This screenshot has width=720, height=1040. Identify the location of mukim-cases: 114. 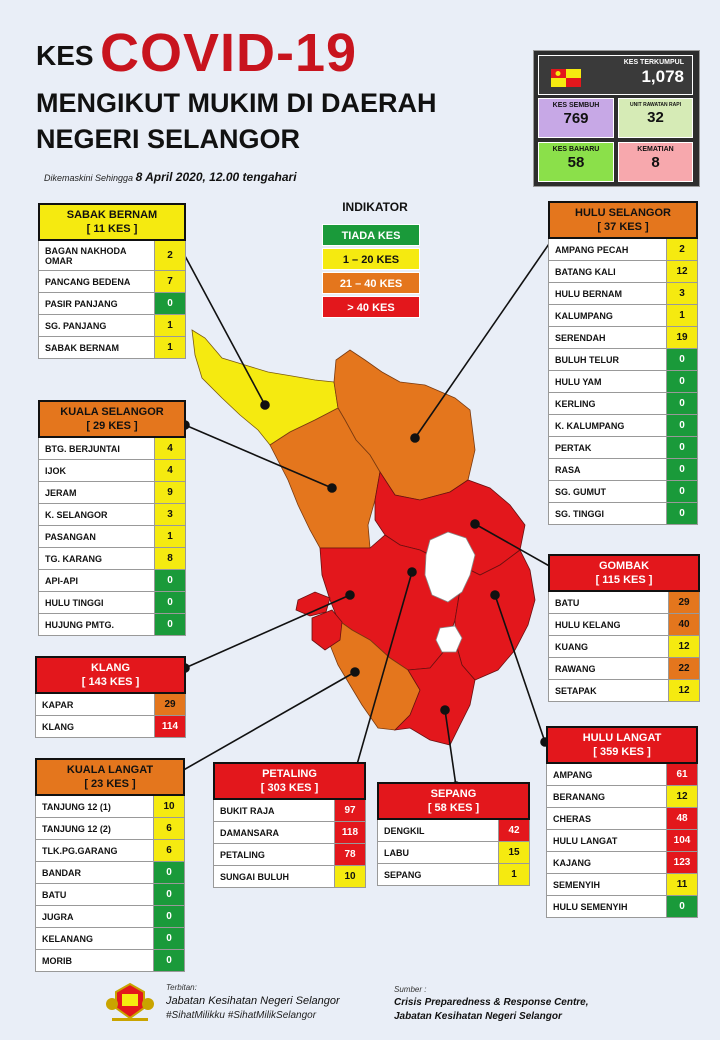
(169, 726).